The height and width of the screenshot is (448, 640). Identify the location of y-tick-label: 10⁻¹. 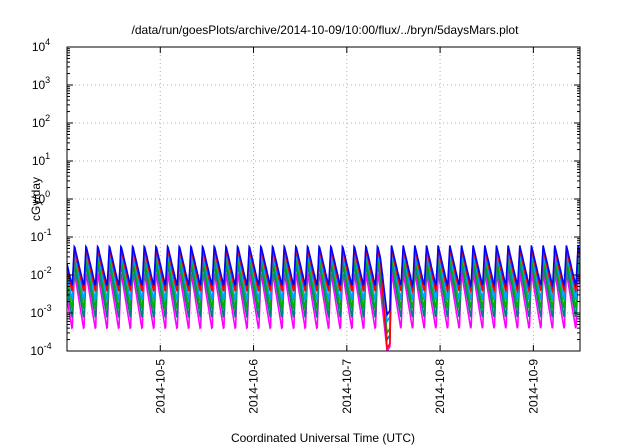
(40, 235).